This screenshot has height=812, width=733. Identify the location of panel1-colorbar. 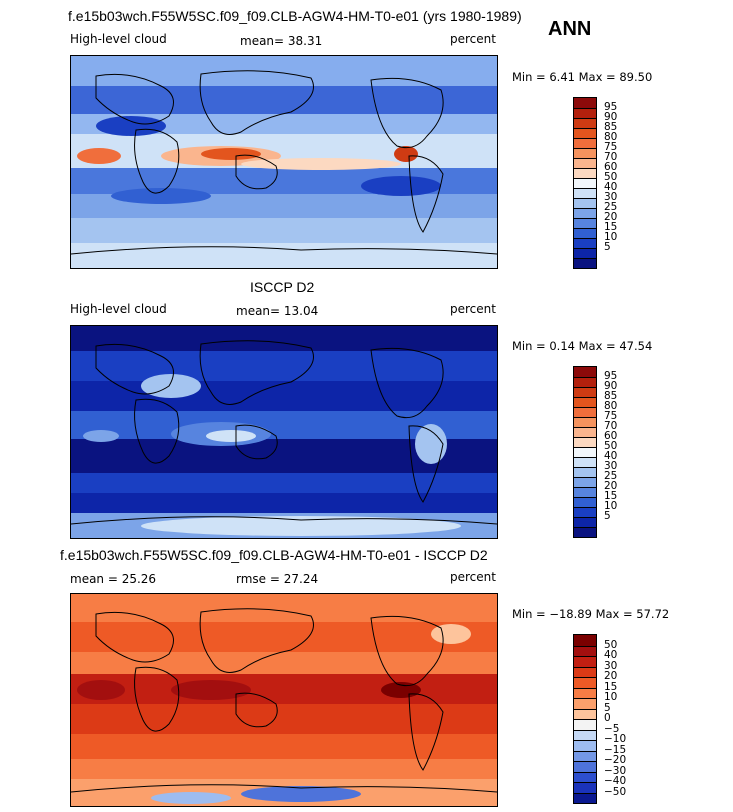
(585, 183).